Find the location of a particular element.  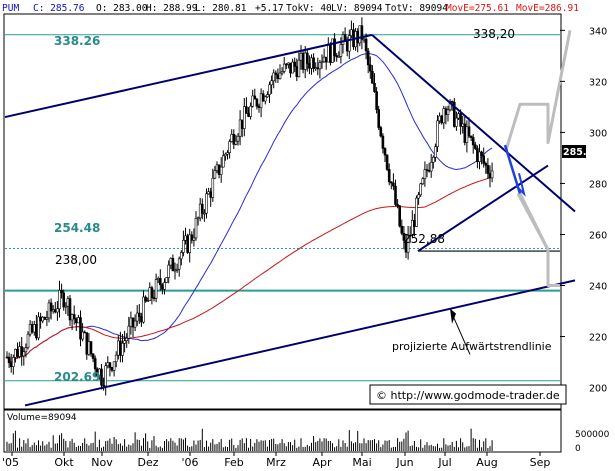

annotation-pointer-head is located at coordinates (453, 316).